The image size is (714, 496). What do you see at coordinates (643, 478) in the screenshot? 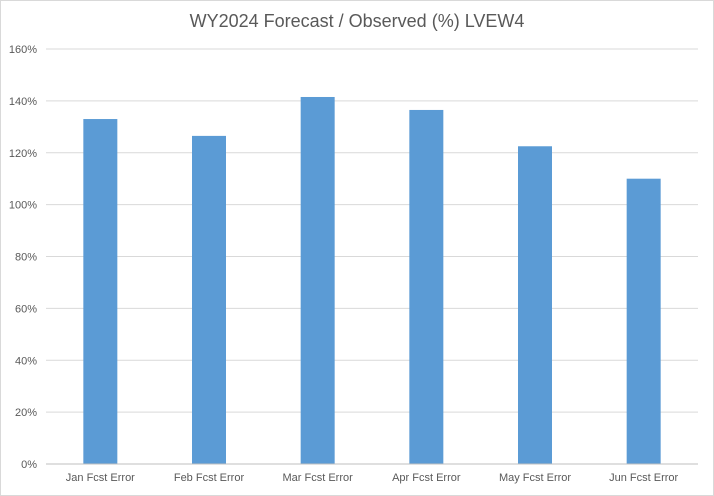
I see `x-tick-label: Jun Fcst Error` at bounding box center [643, 478].